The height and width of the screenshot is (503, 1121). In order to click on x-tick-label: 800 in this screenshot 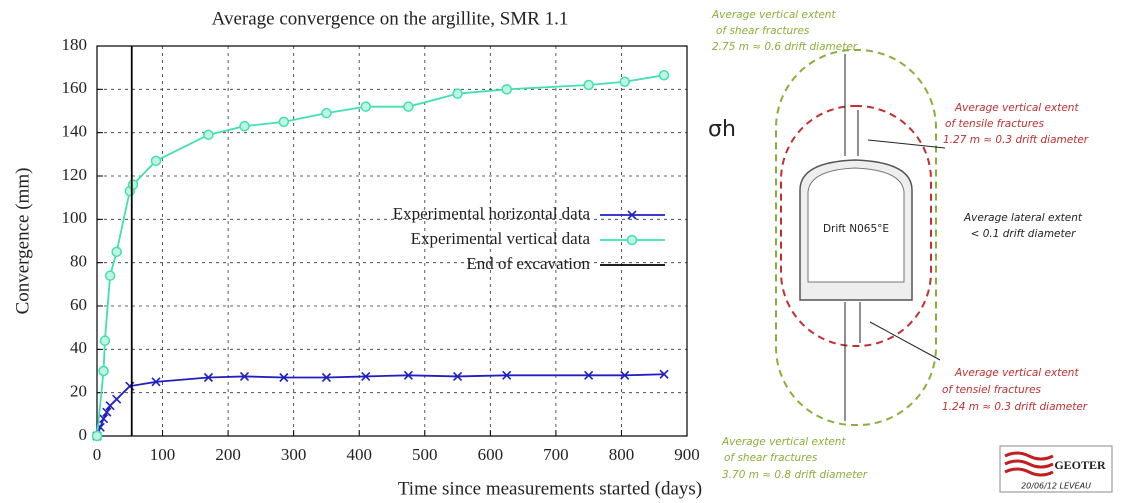, I will do `click(622, 454)`.